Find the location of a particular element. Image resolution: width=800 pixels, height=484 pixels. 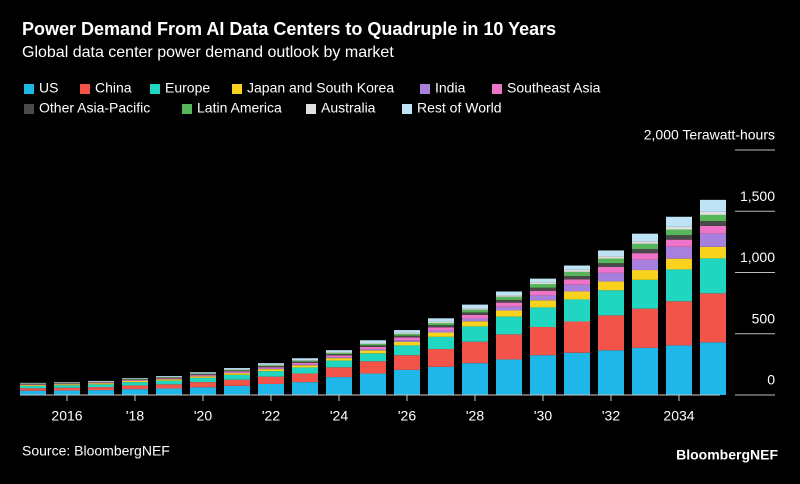

legend-label: India is located at coordinates (450, 88).